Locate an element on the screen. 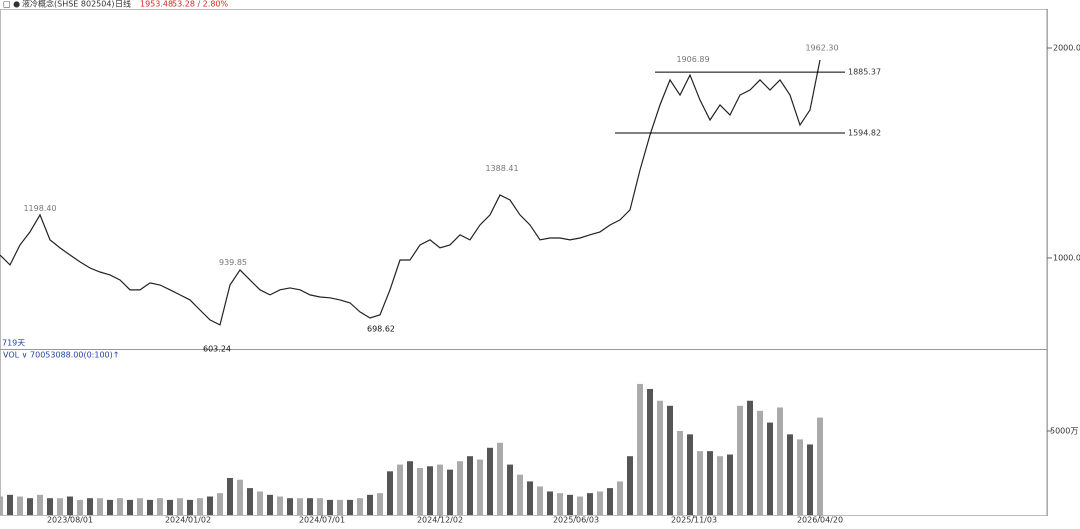  annotation: 698.62 is located at coordinates (381, 329).